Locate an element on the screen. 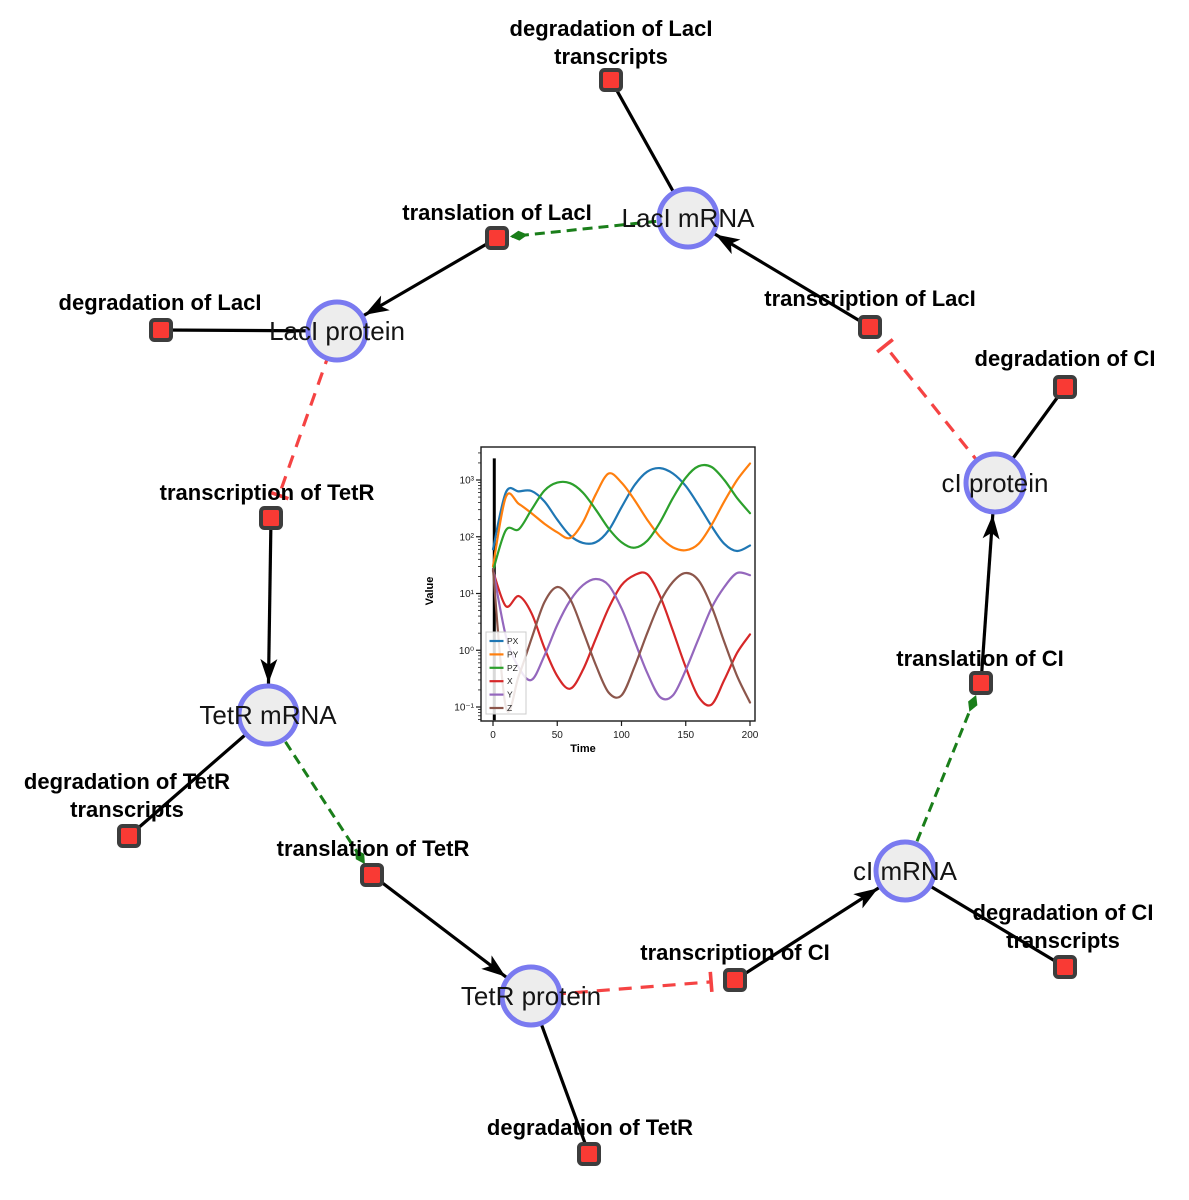 The image size is (1189, 1200). legend-label-PZ: PZ is located at coordinates (512, 668).